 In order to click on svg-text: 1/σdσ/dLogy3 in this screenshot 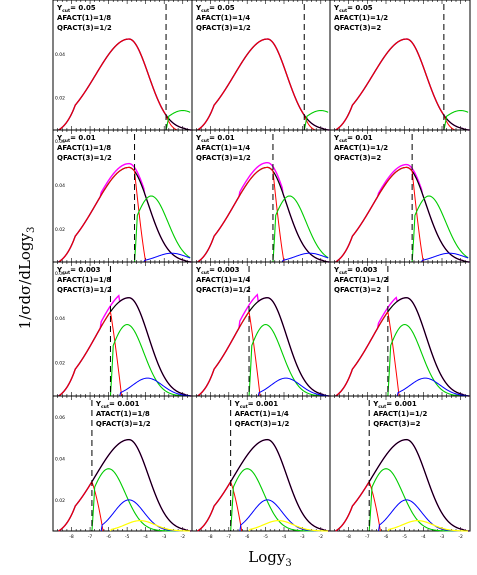, I will do `click(26, 278)`.